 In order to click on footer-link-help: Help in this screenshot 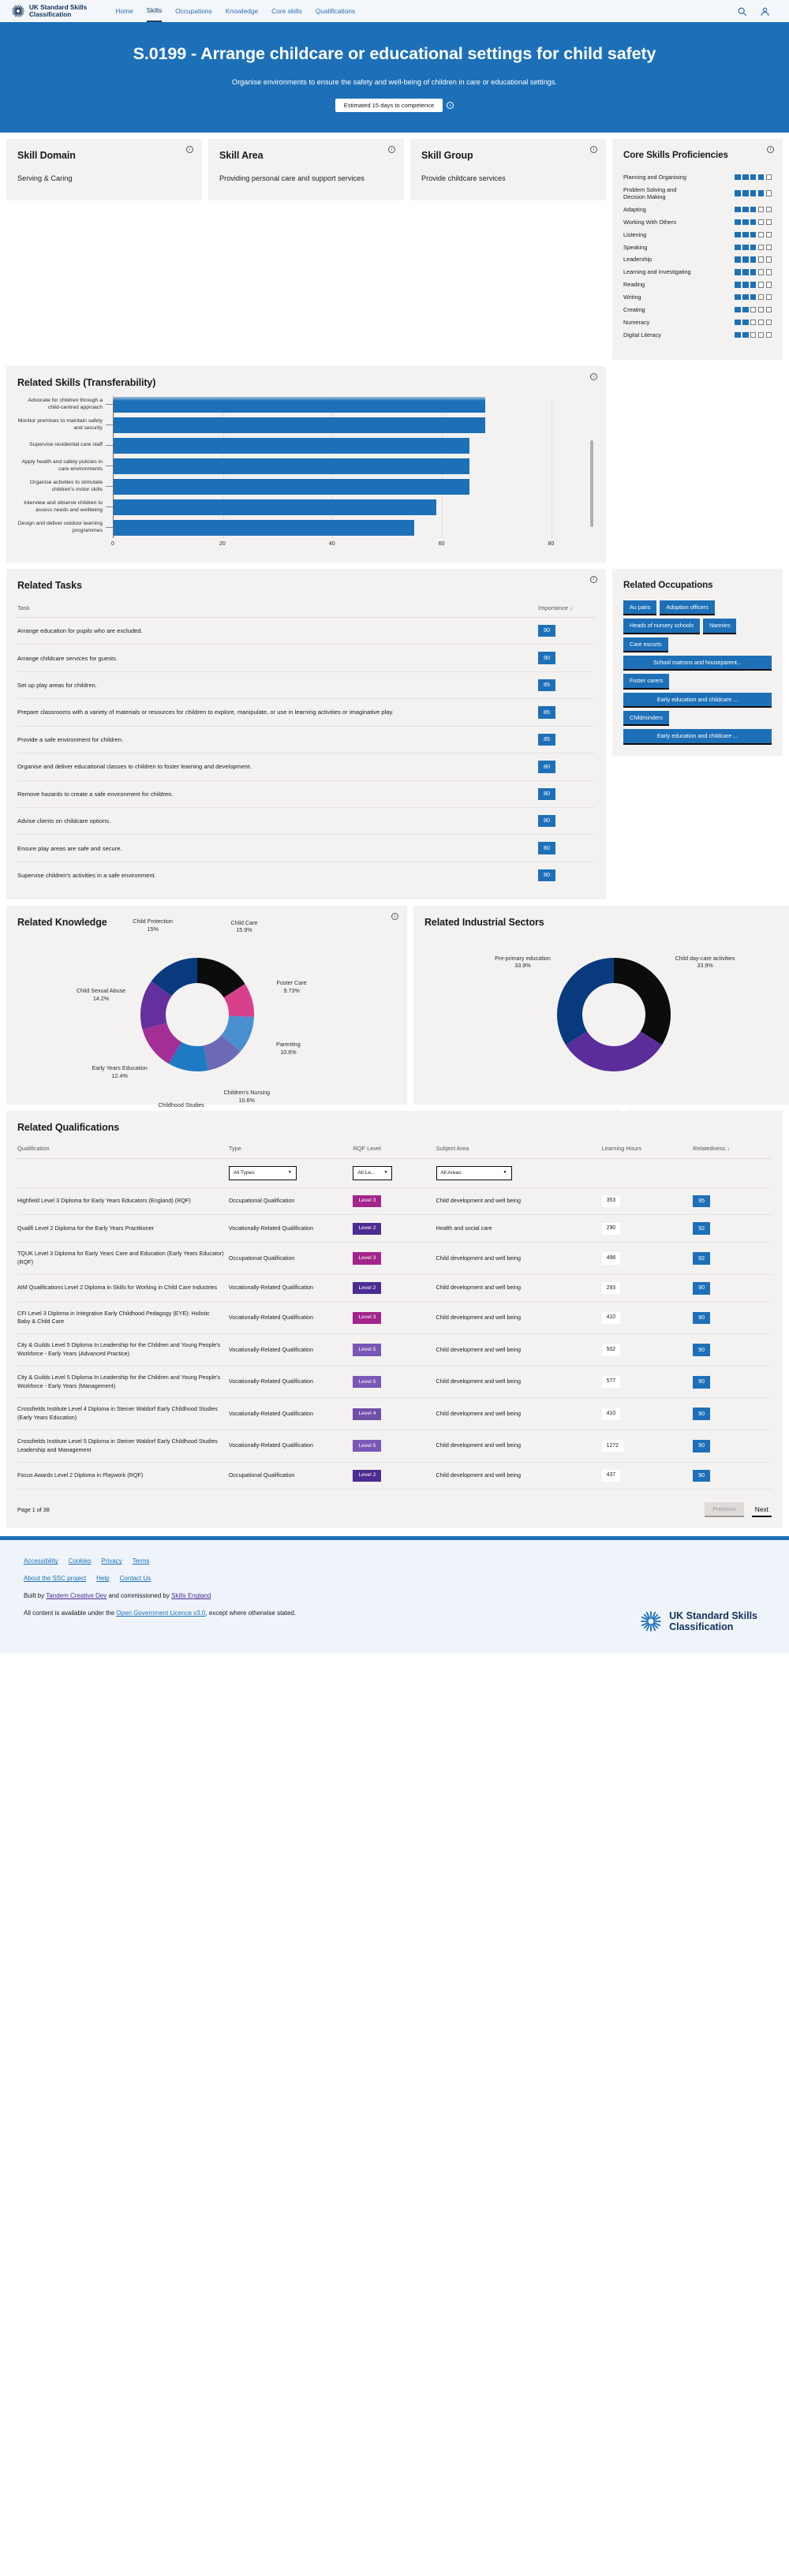, I will do `click(103, 1579)`.